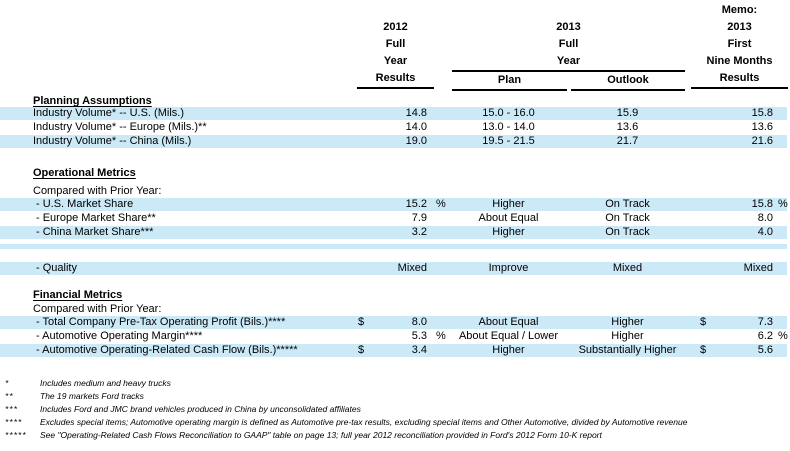 The image size is (790, 451). Describe the element at coordinates (508, 141) in the screenshot. I see `value-2013-plan: 19.5 - 21.5` at that location.